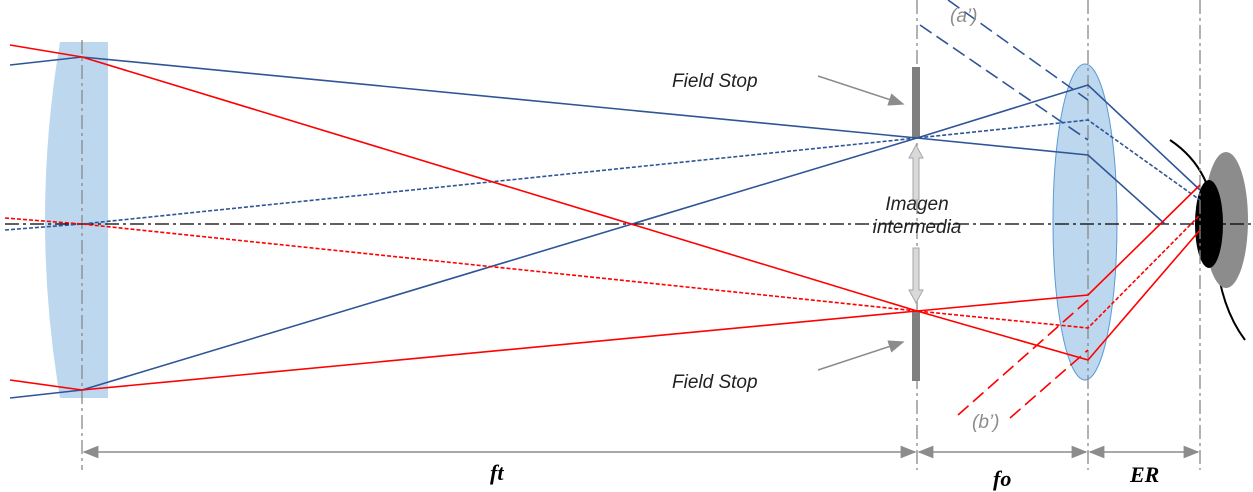 Image resolution: width=1253 pixels, height=492 pixels. What do you see at coordinates (985, 422) in the screenshot?
I see `label: (b’)` at bounding box center [985, 422].